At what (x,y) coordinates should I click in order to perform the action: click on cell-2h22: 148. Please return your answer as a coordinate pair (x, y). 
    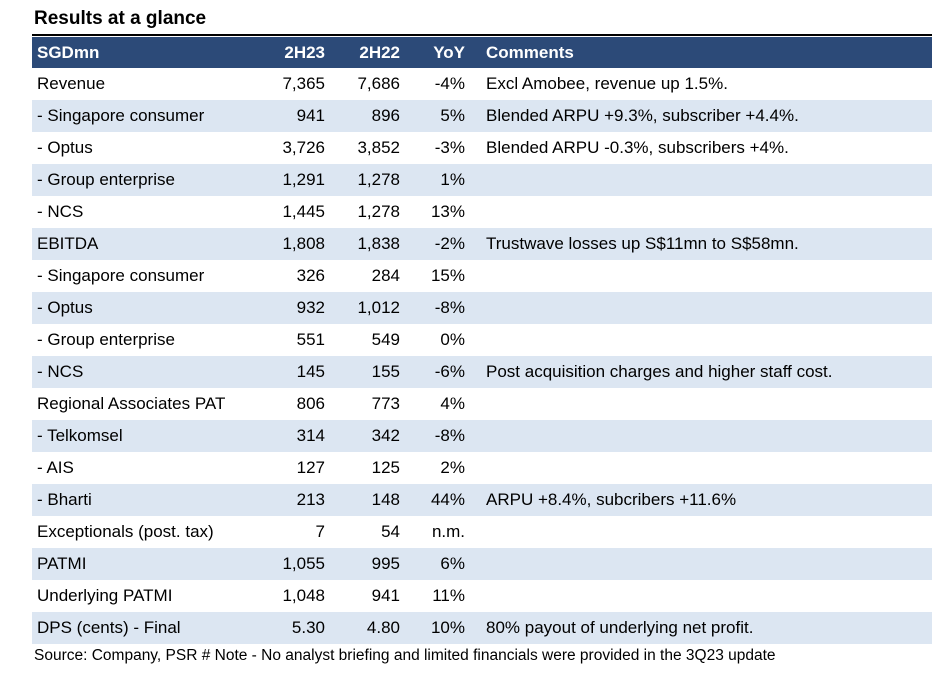
    Looking at the image, I should click on (385, 499).